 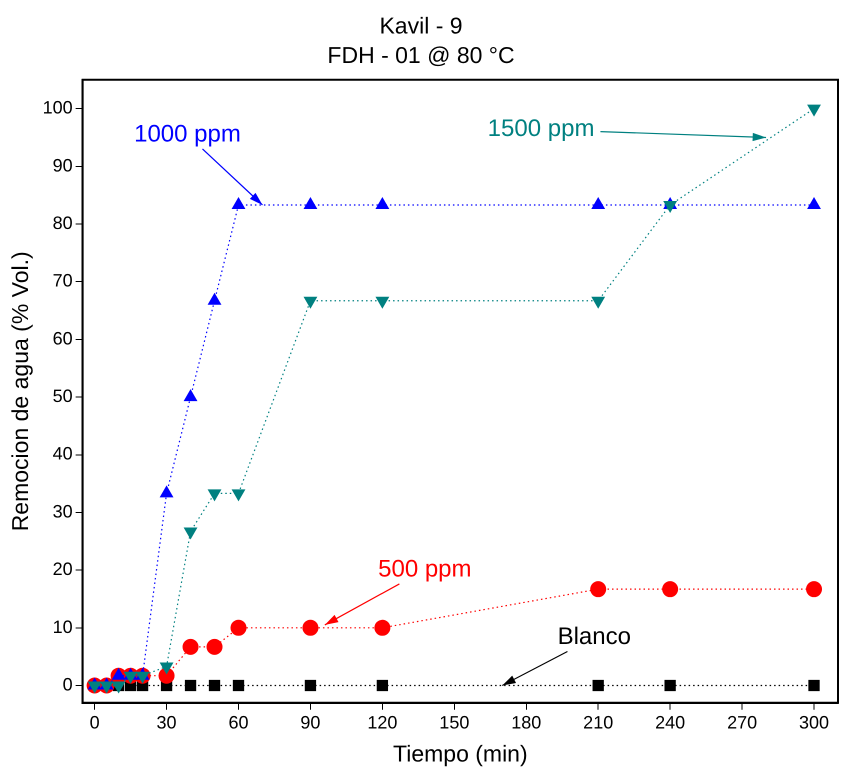 What do you see at coordinates (62, 626) in the screenshot?
I see `y-tick-label: 10` at bounding box center [62, 626].